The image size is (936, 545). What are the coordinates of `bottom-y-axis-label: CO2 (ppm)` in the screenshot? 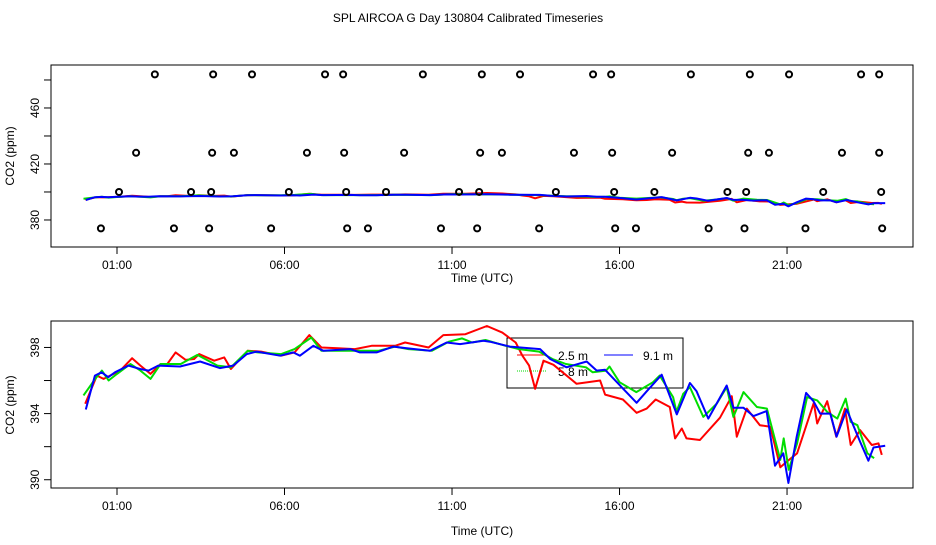 It's located at (10, 404).